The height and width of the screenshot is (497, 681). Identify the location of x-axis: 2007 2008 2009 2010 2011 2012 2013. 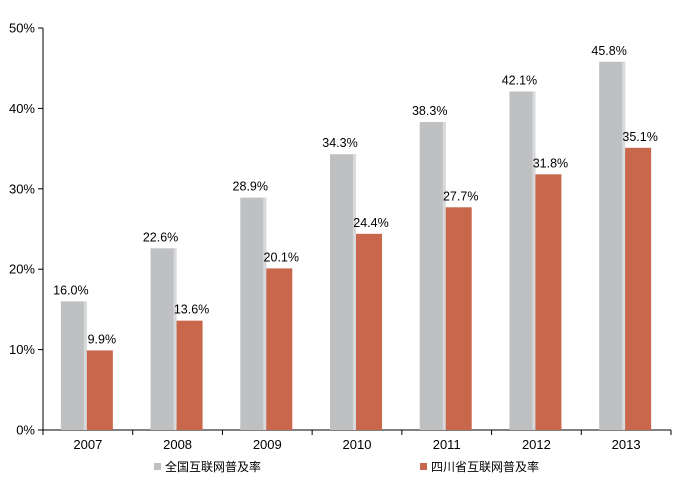
(357, 440).